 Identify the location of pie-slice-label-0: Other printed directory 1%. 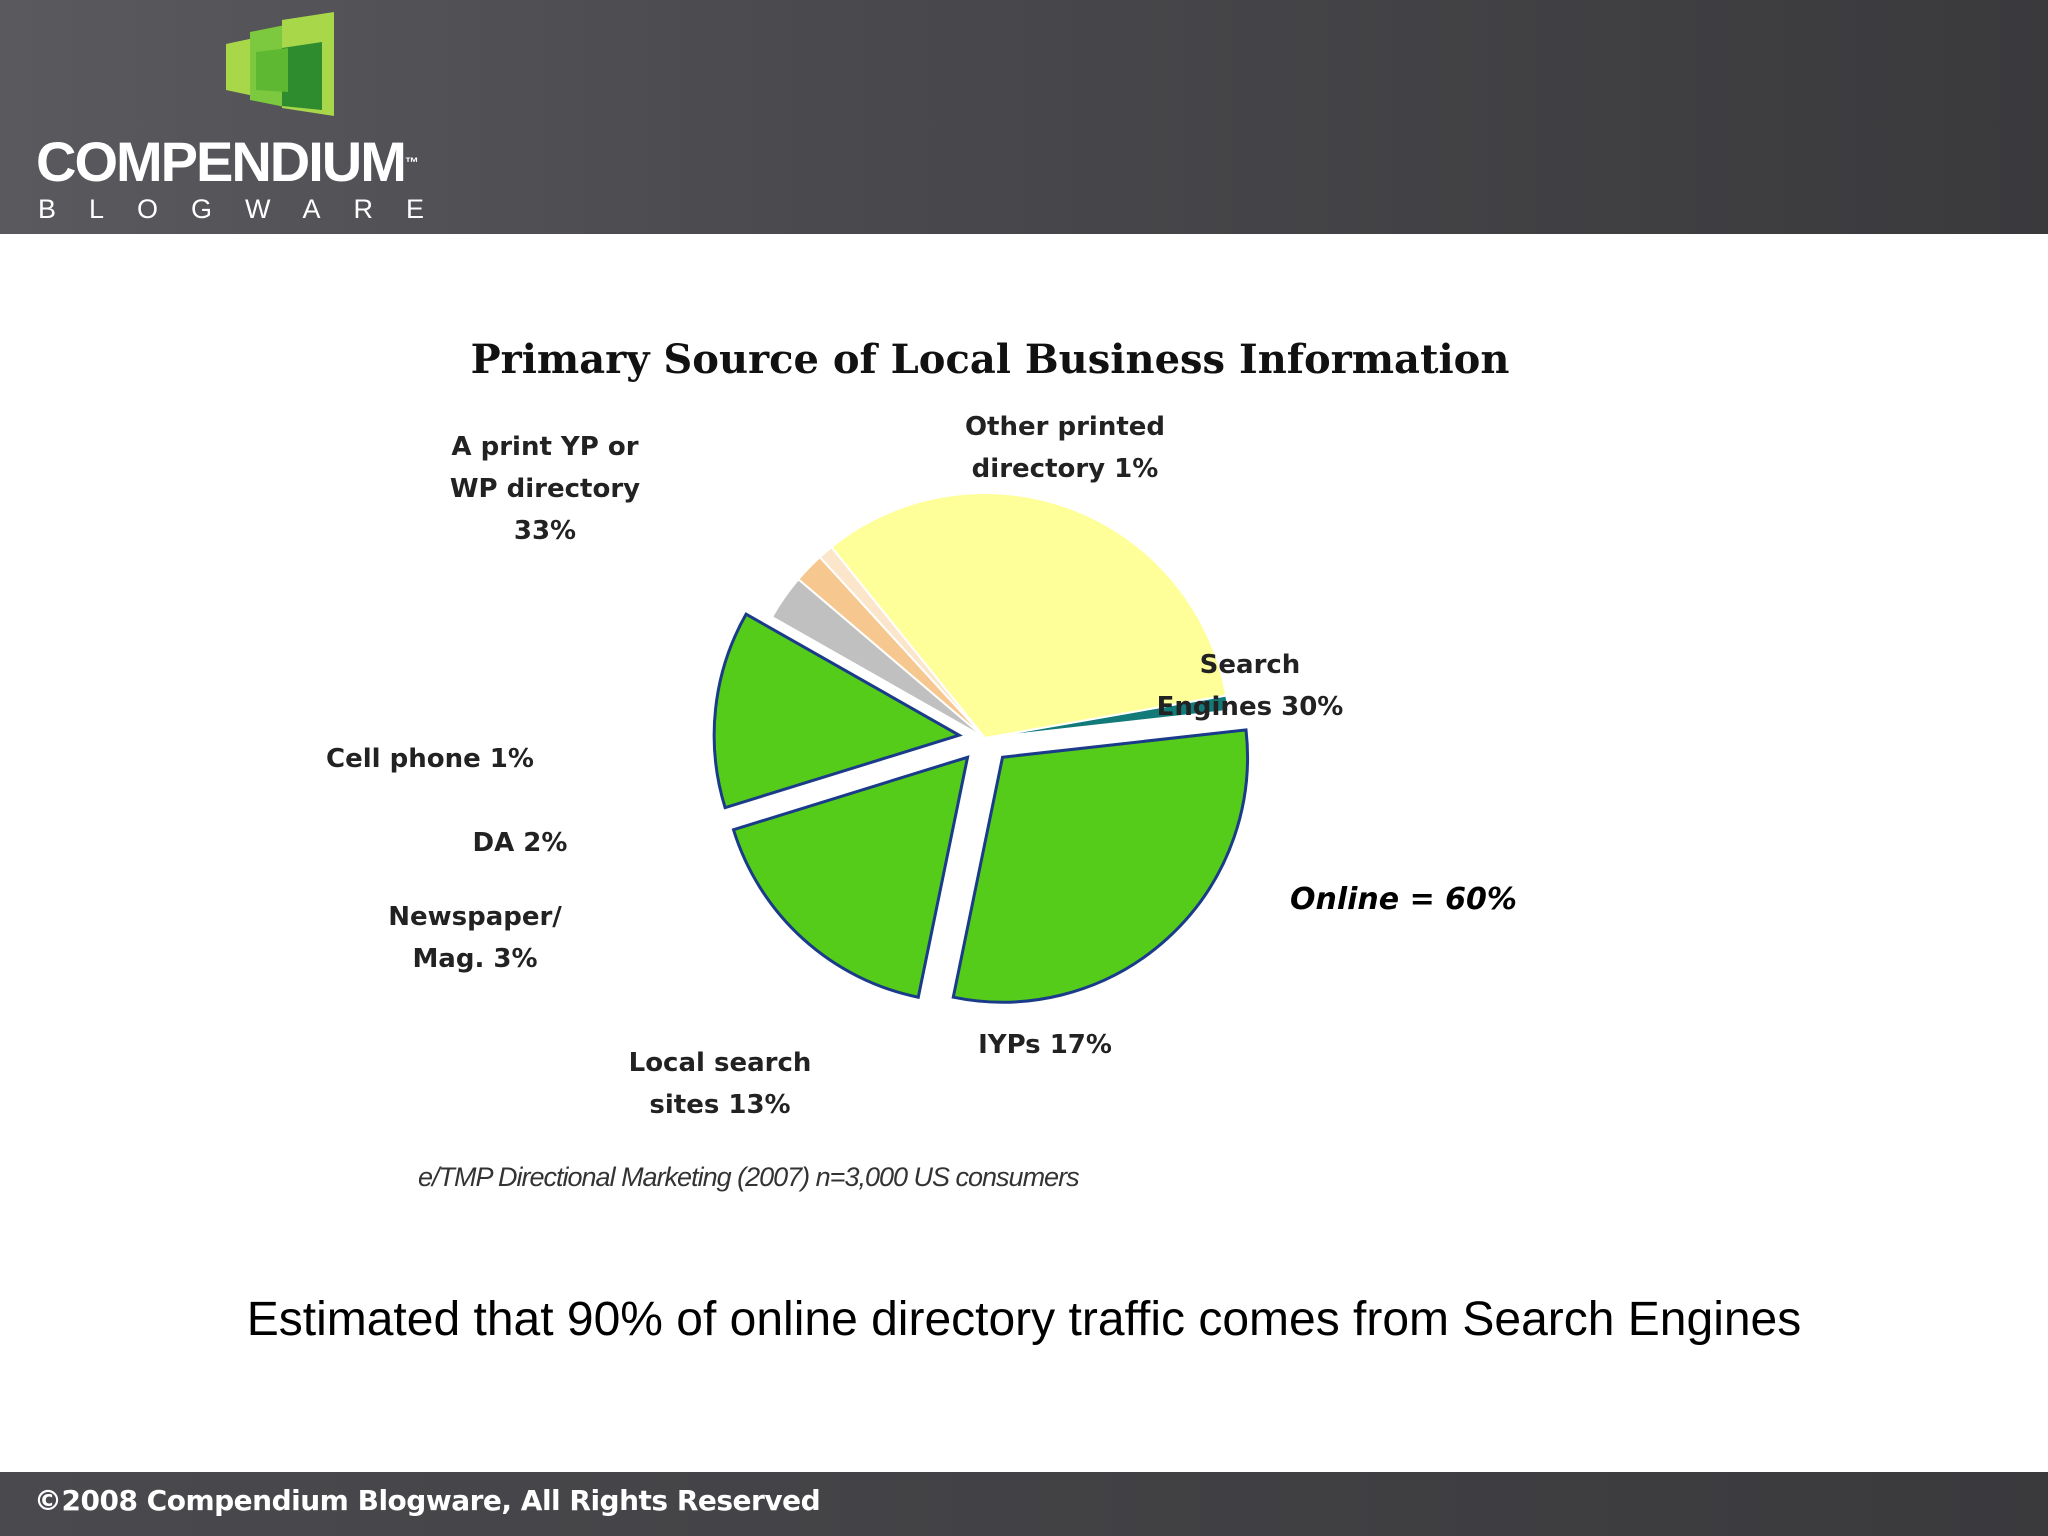
(1065, 448).